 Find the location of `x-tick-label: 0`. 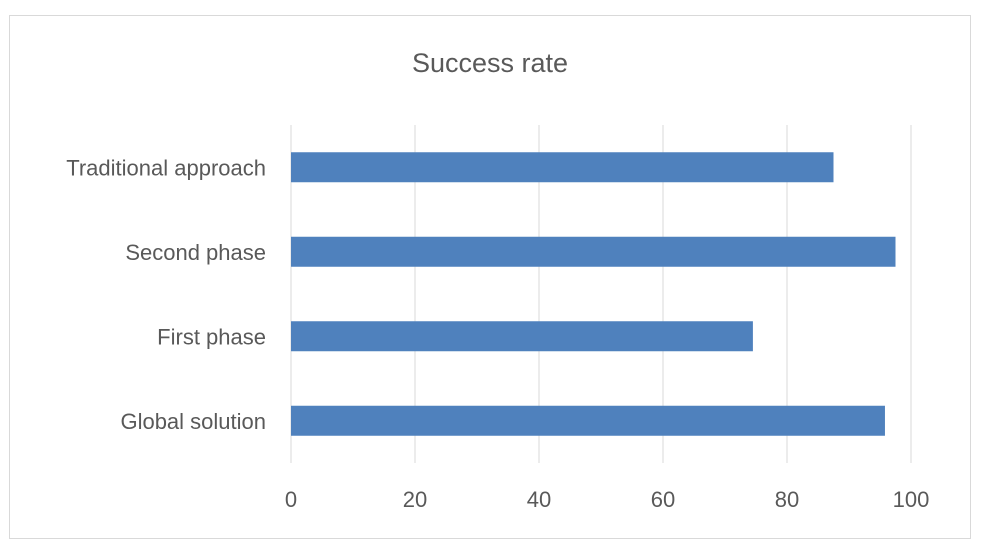

x-tick-label: 0 is located at coordinates (291, 499).